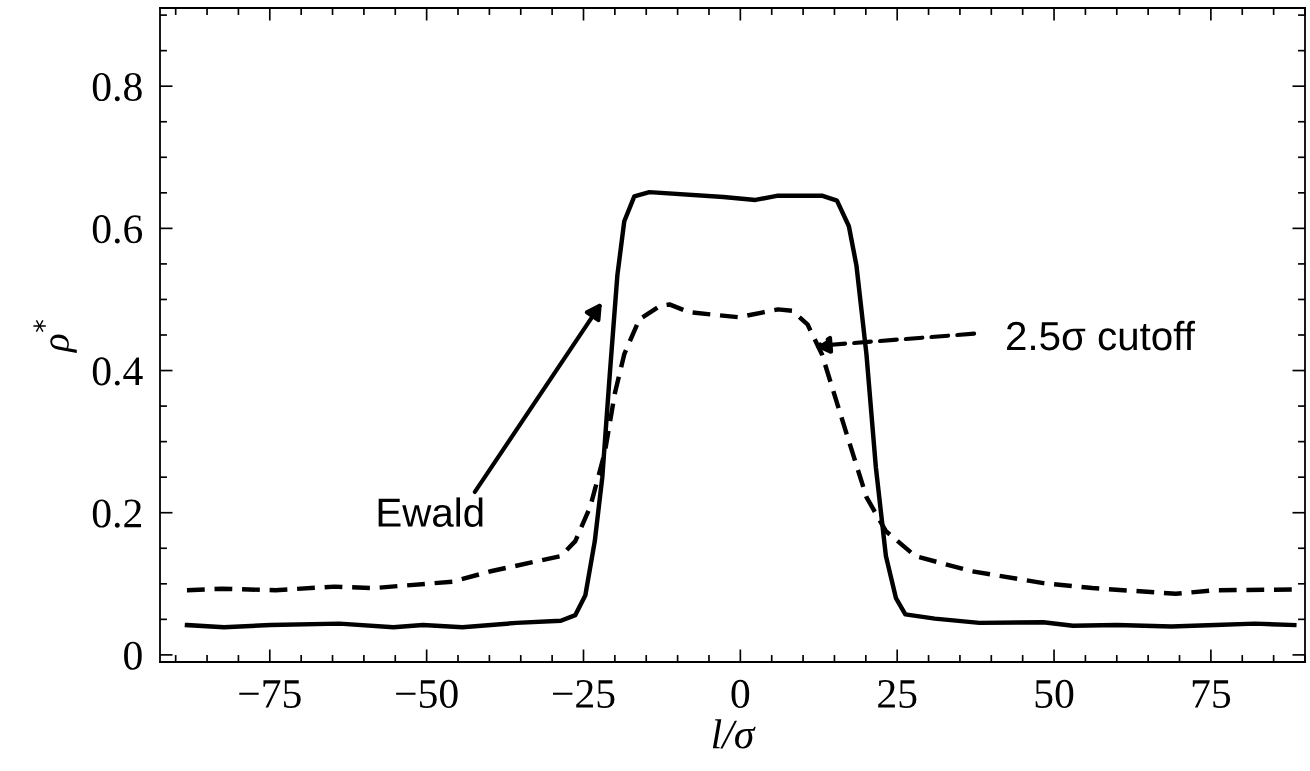 The height and width of the screenshot is (771, 1310). What do you see at coordinates (427, 693) in the screenshot?
I see `x-tick-label: −50` at bounding box center [427, 693].